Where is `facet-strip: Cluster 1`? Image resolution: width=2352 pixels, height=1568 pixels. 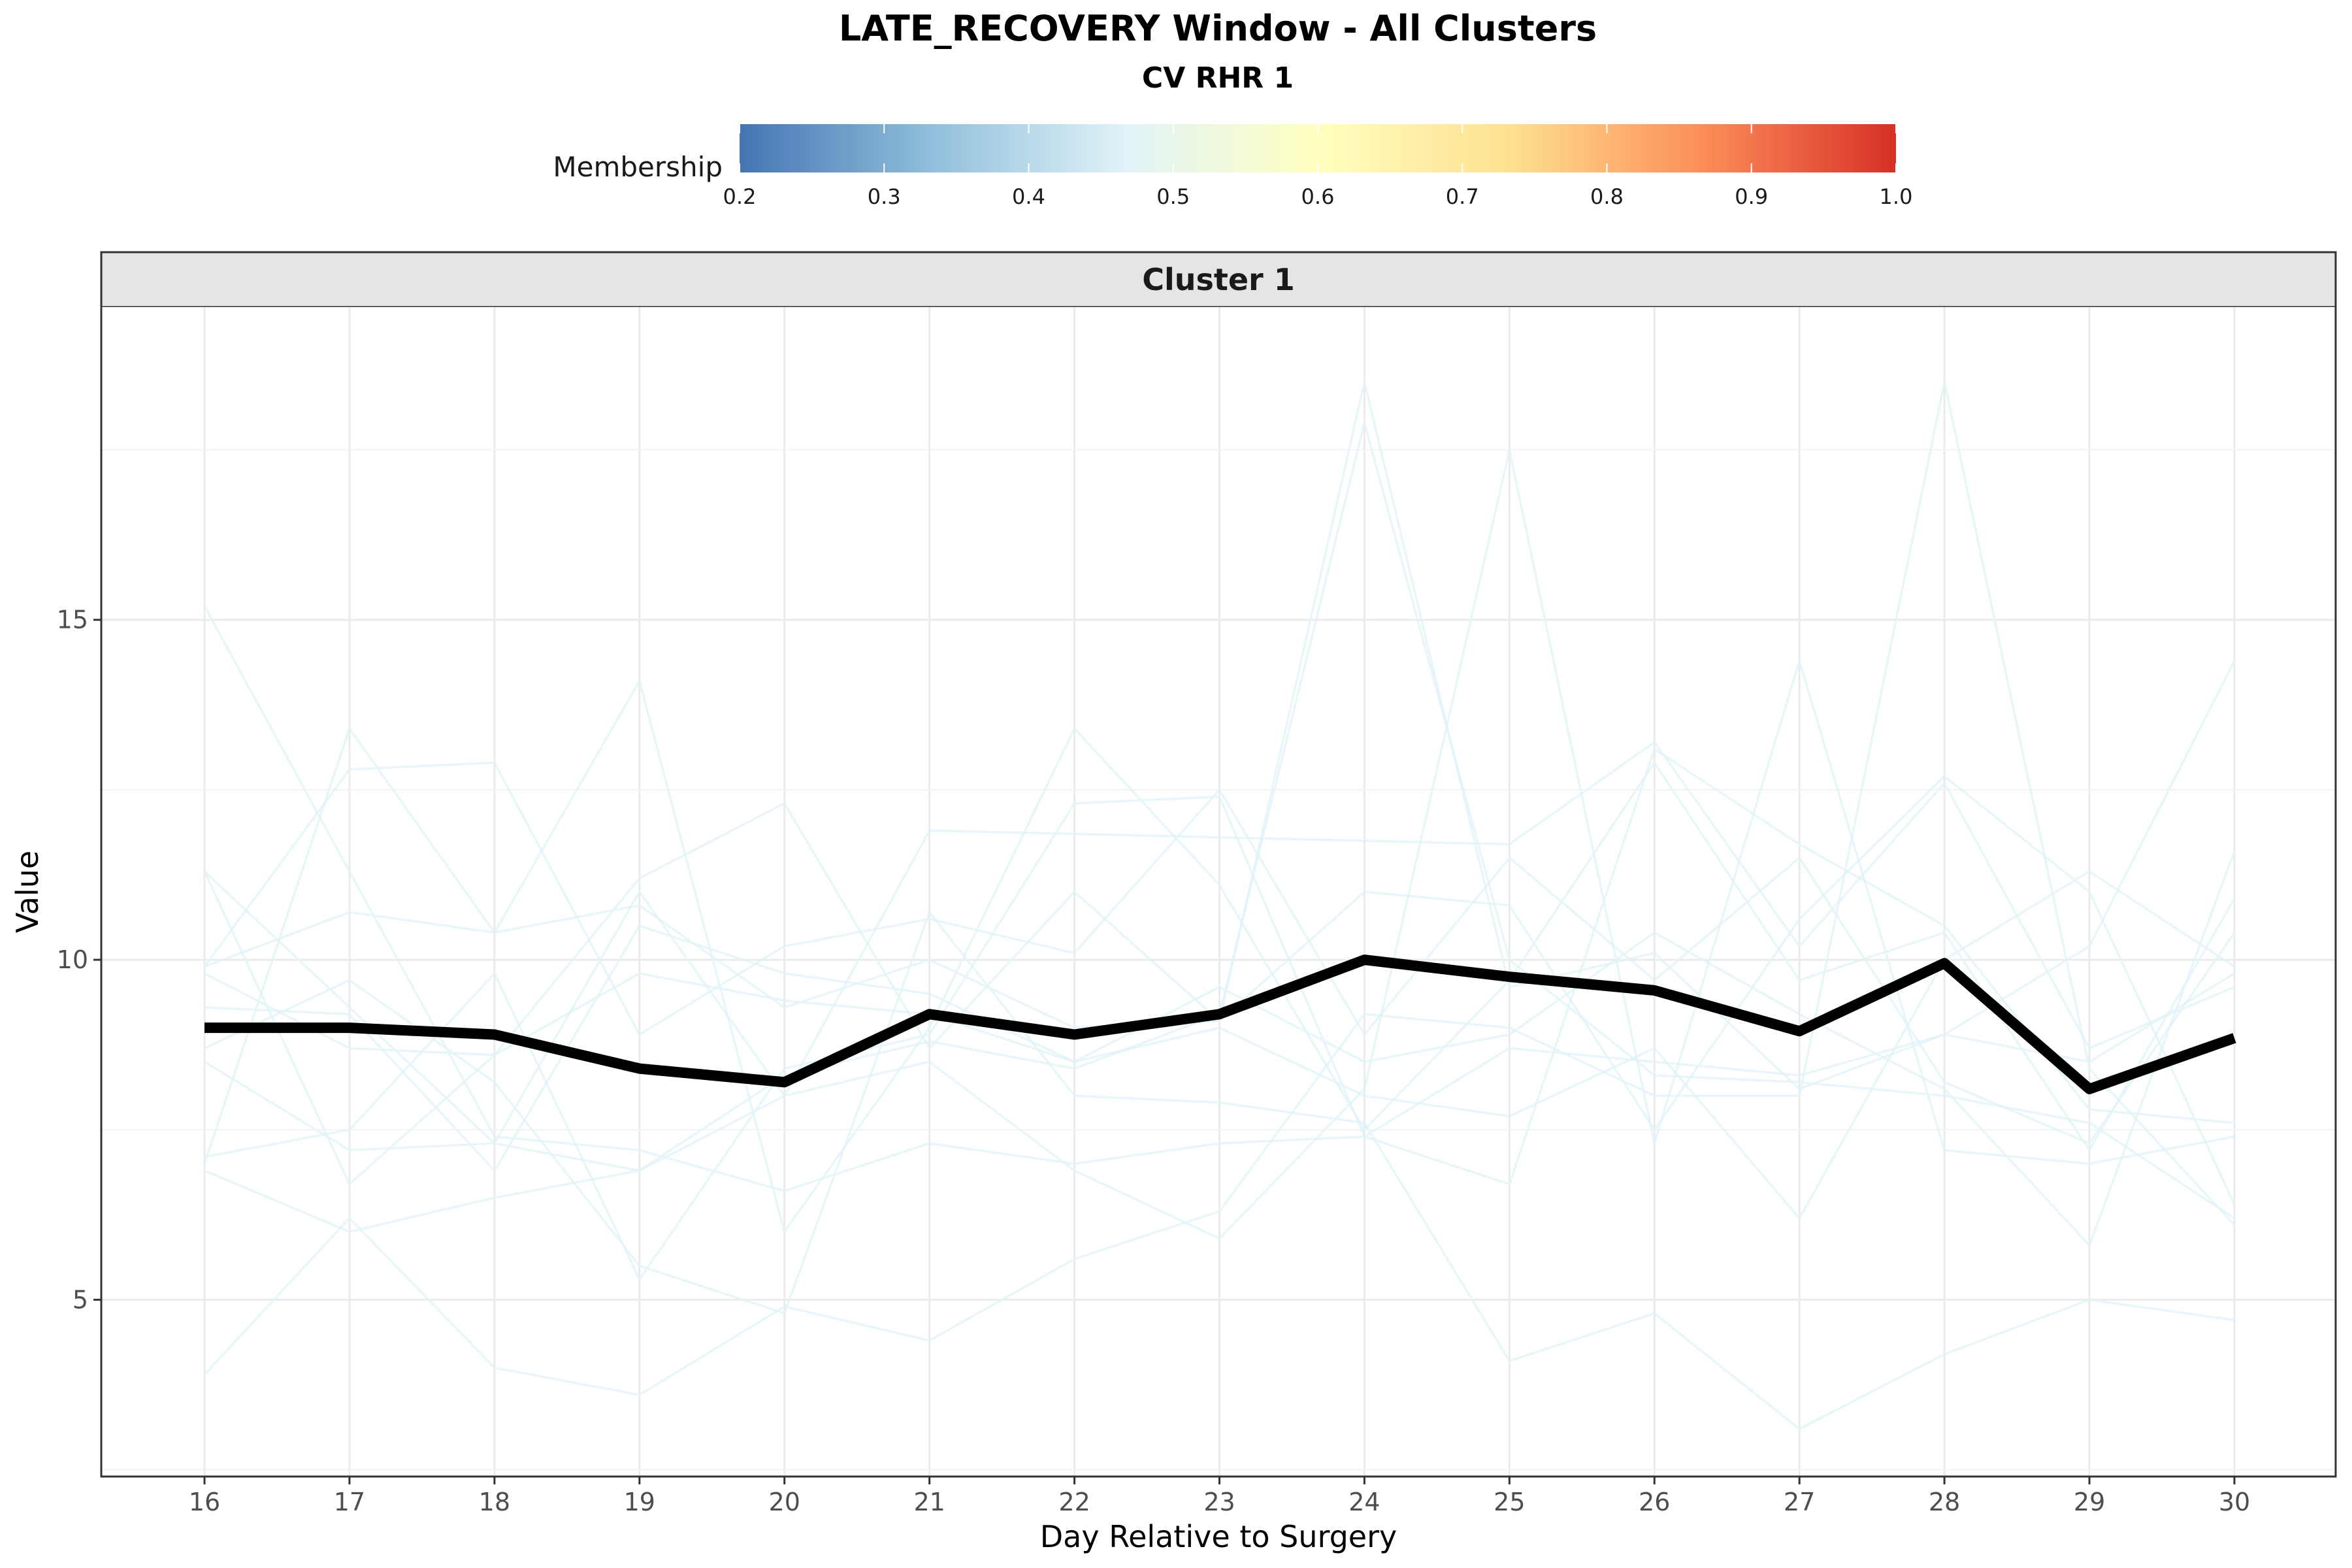
facet-strip: Cluster 1 is located at coordinates (1218, 279).